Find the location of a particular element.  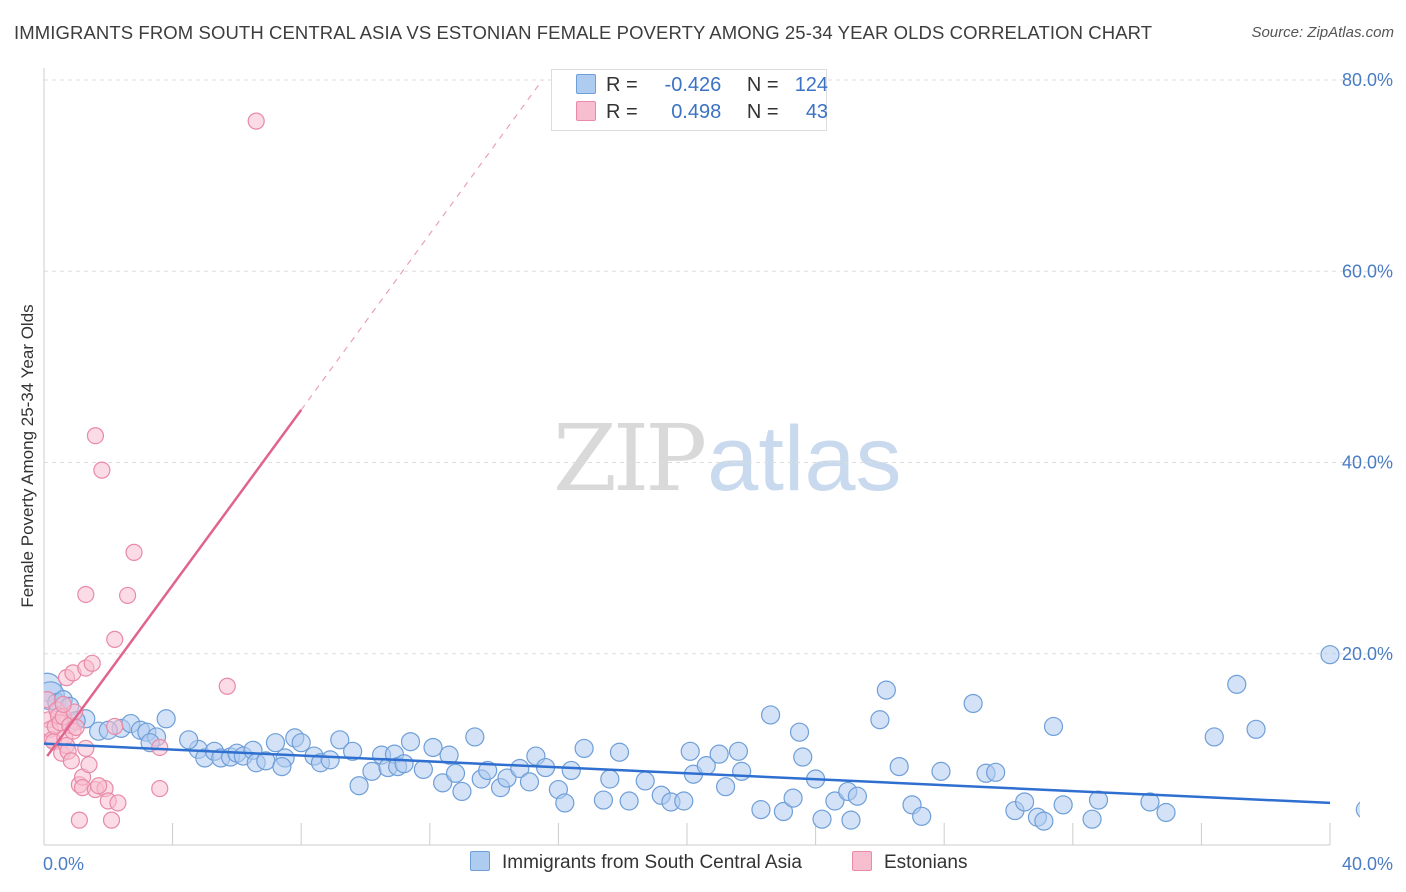

bottom-legend-swatch-pink is located at coordinates (862, 861).